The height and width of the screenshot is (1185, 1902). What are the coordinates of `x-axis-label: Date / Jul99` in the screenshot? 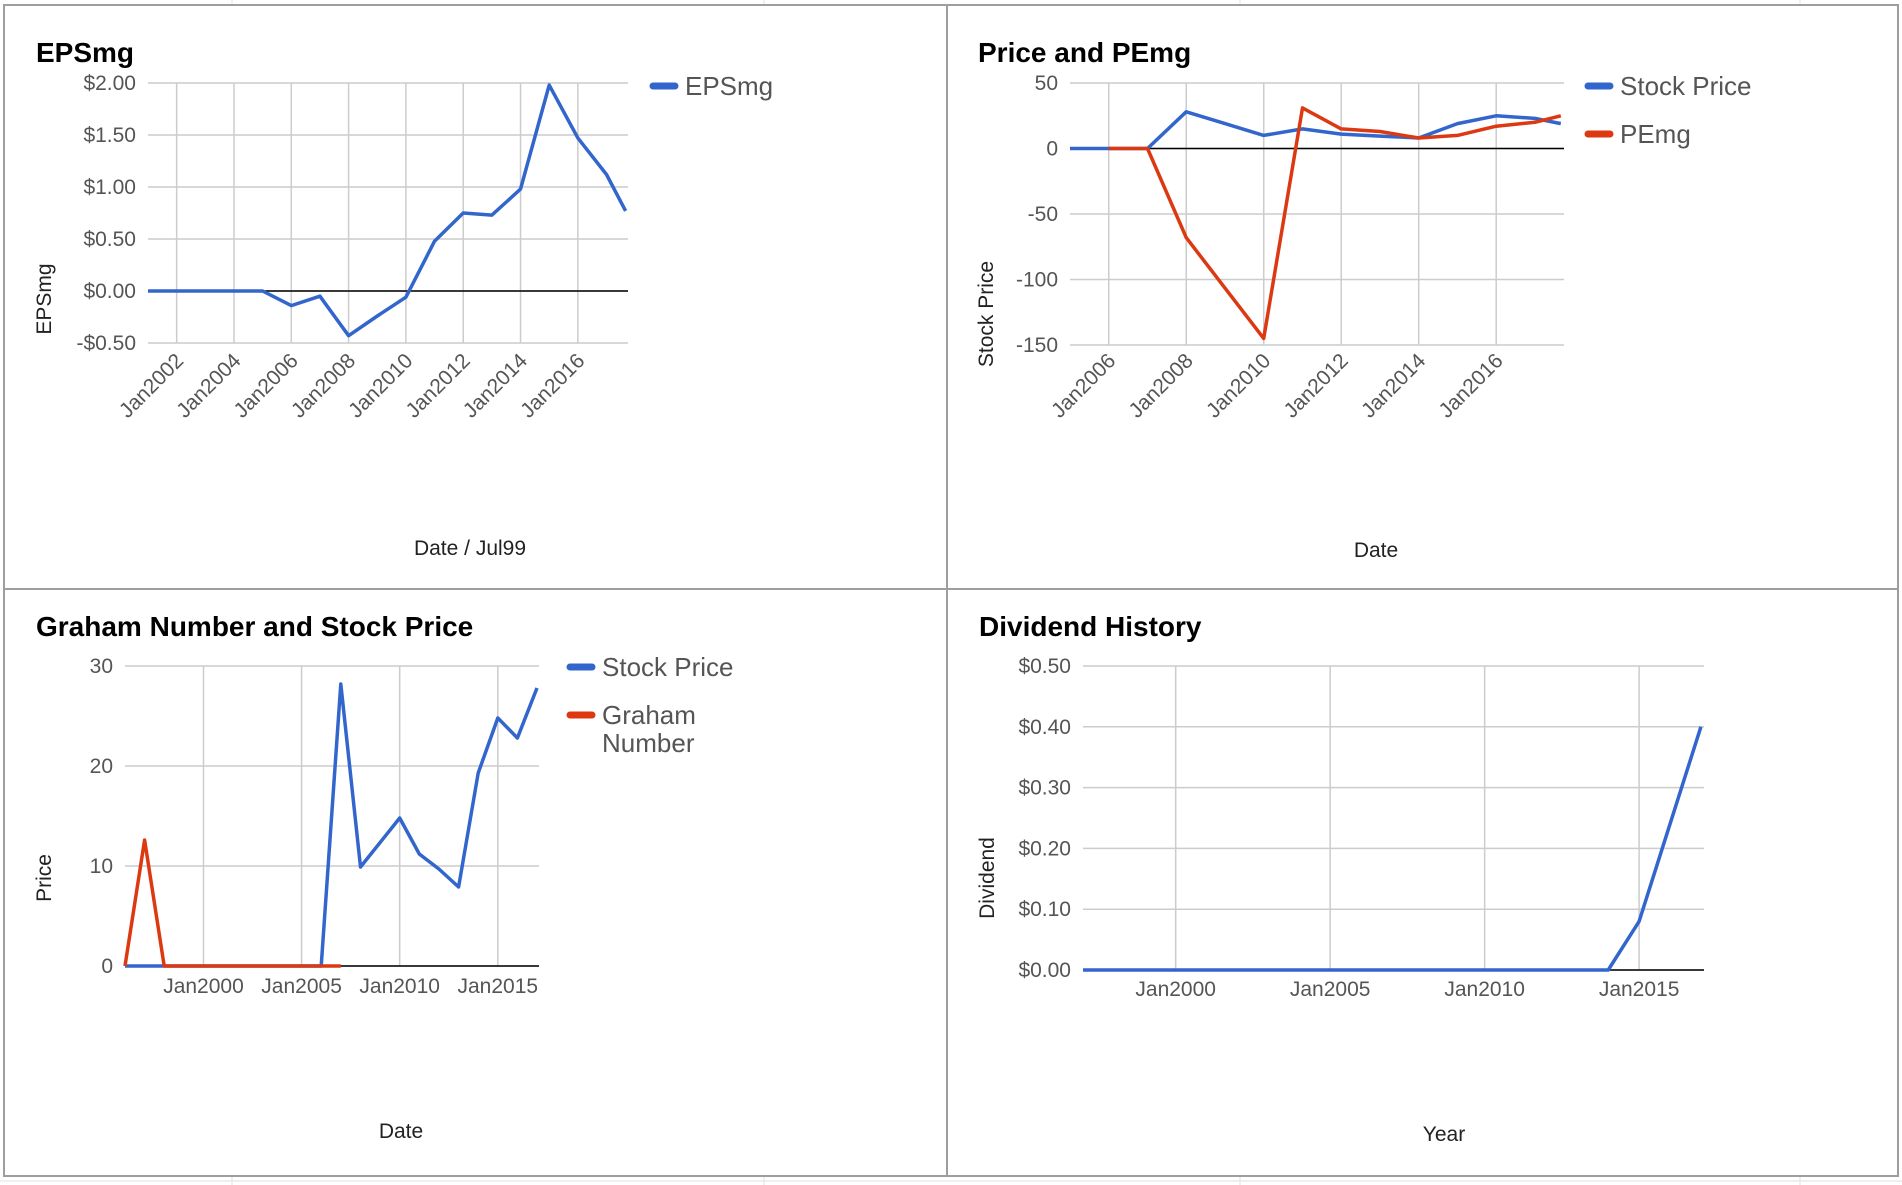 It's located at (470, 548).